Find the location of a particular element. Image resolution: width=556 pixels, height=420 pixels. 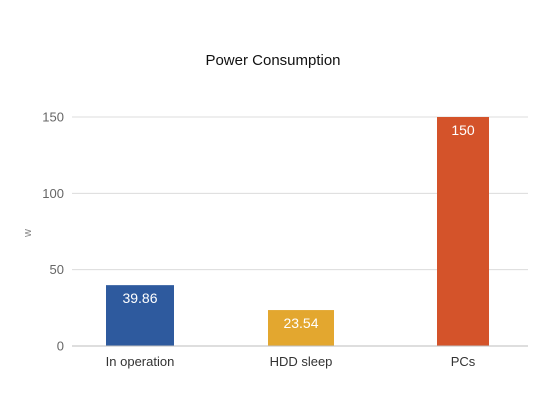

x-tick-label: HDD sleep is located at coordinates (301, 361).